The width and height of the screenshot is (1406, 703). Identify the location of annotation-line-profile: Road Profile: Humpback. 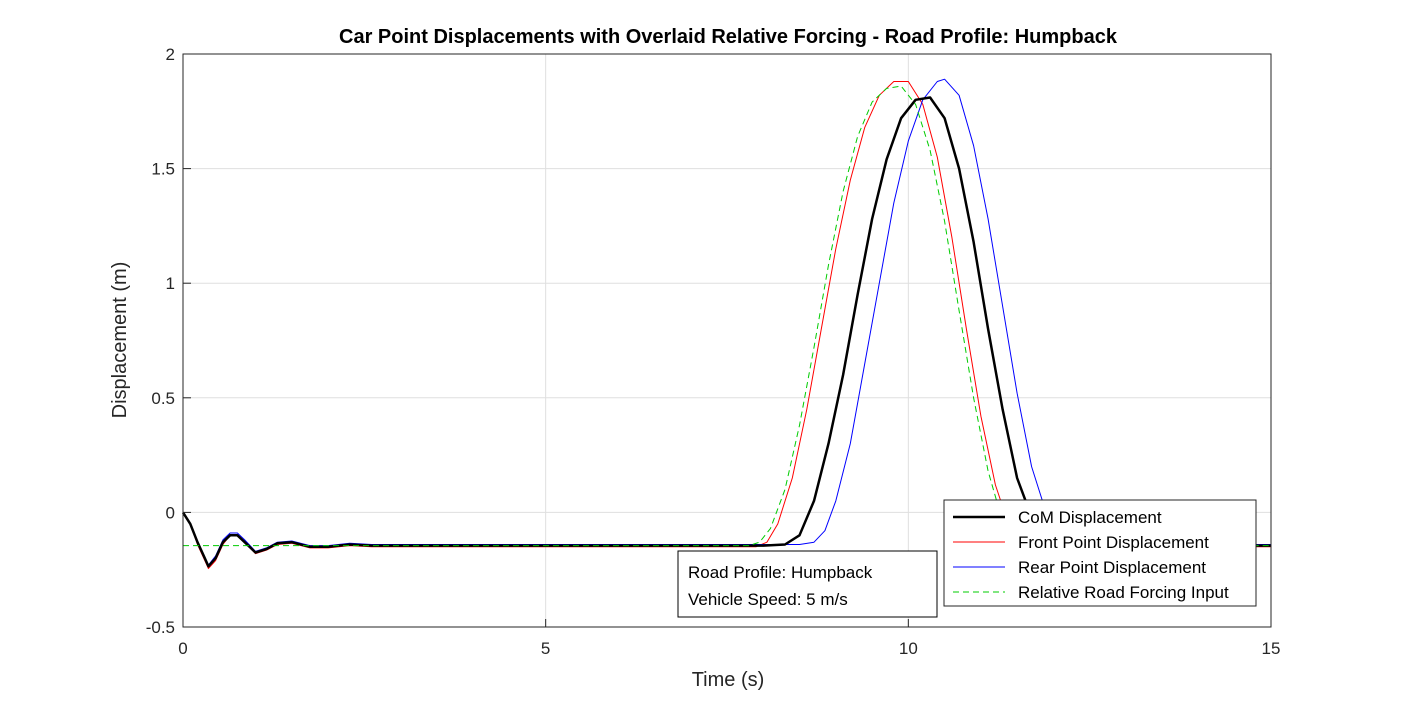
(780, 572).